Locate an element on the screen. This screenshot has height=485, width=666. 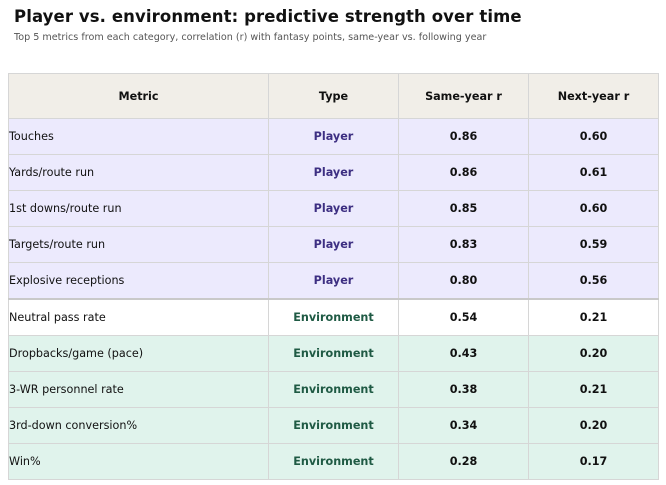
metric-cell: 3-WR personnel rate is located at coordinates (138, 389).